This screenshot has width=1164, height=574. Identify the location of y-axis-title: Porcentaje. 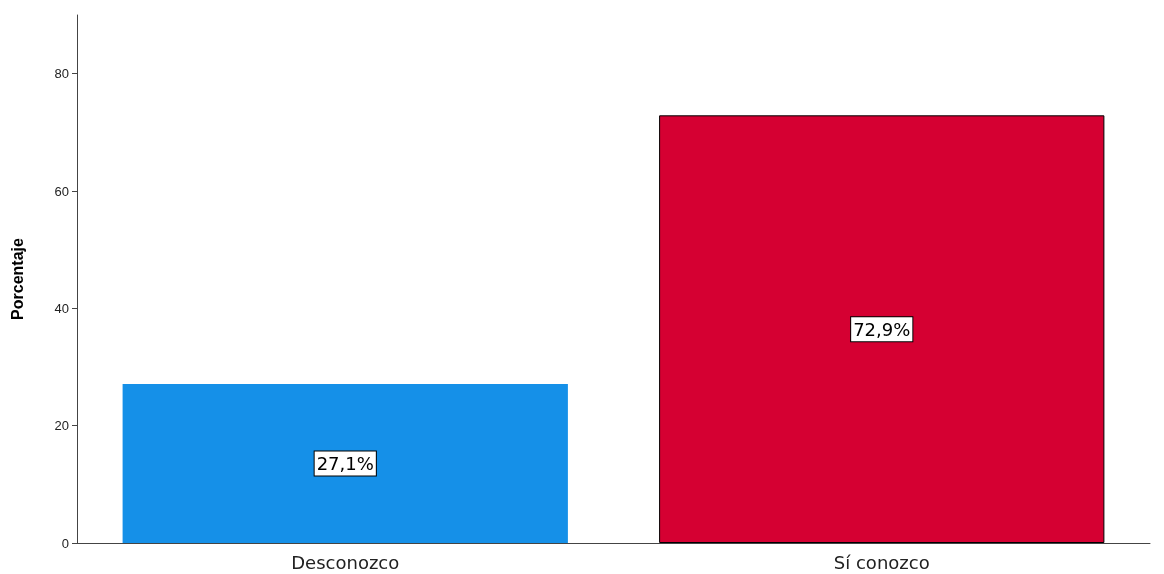
(17, 278).